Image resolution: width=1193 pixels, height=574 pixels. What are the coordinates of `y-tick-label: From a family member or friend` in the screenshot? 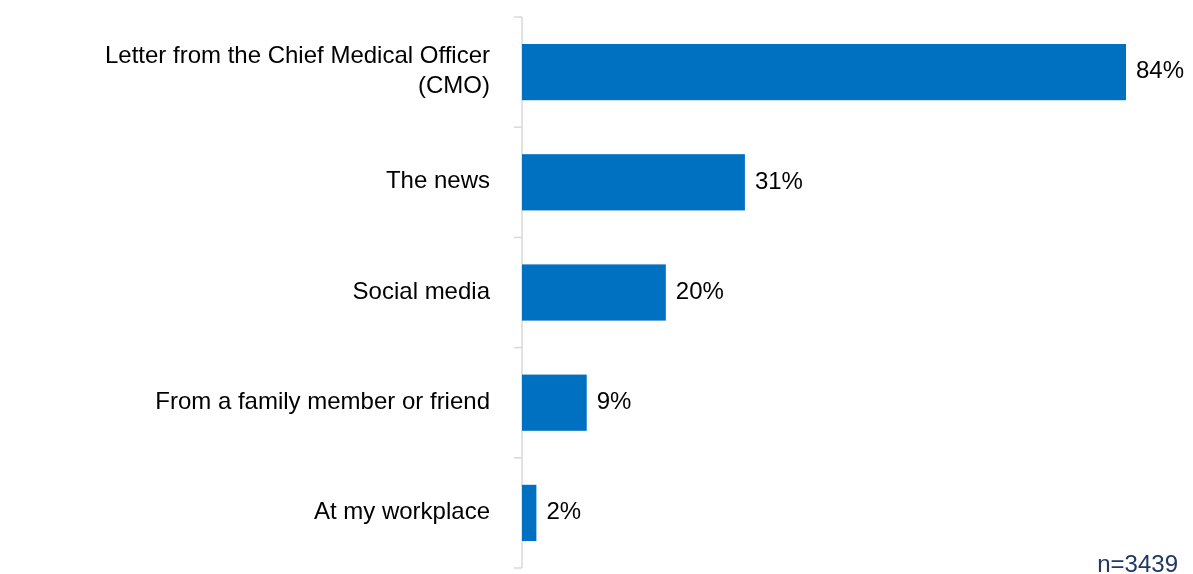 It's located at (322, 401).